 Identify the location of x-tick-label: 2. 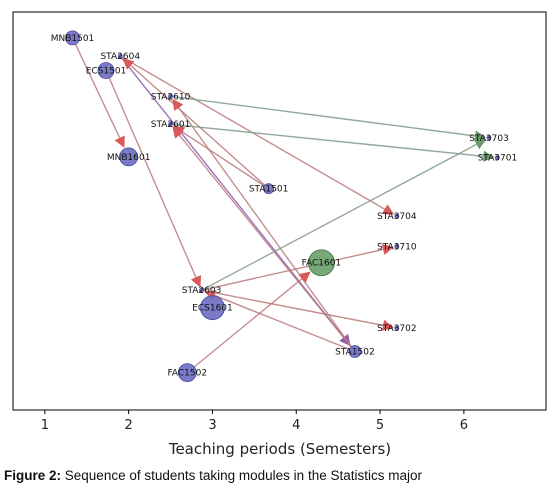
(129, 425).